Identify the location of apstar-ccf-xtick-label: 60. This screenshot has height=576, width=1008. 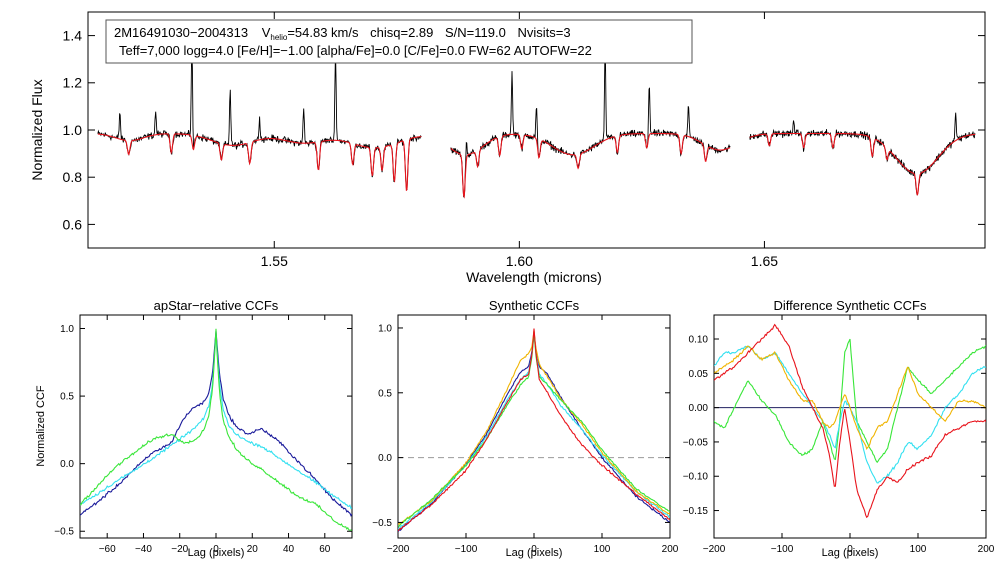
(325, 549).